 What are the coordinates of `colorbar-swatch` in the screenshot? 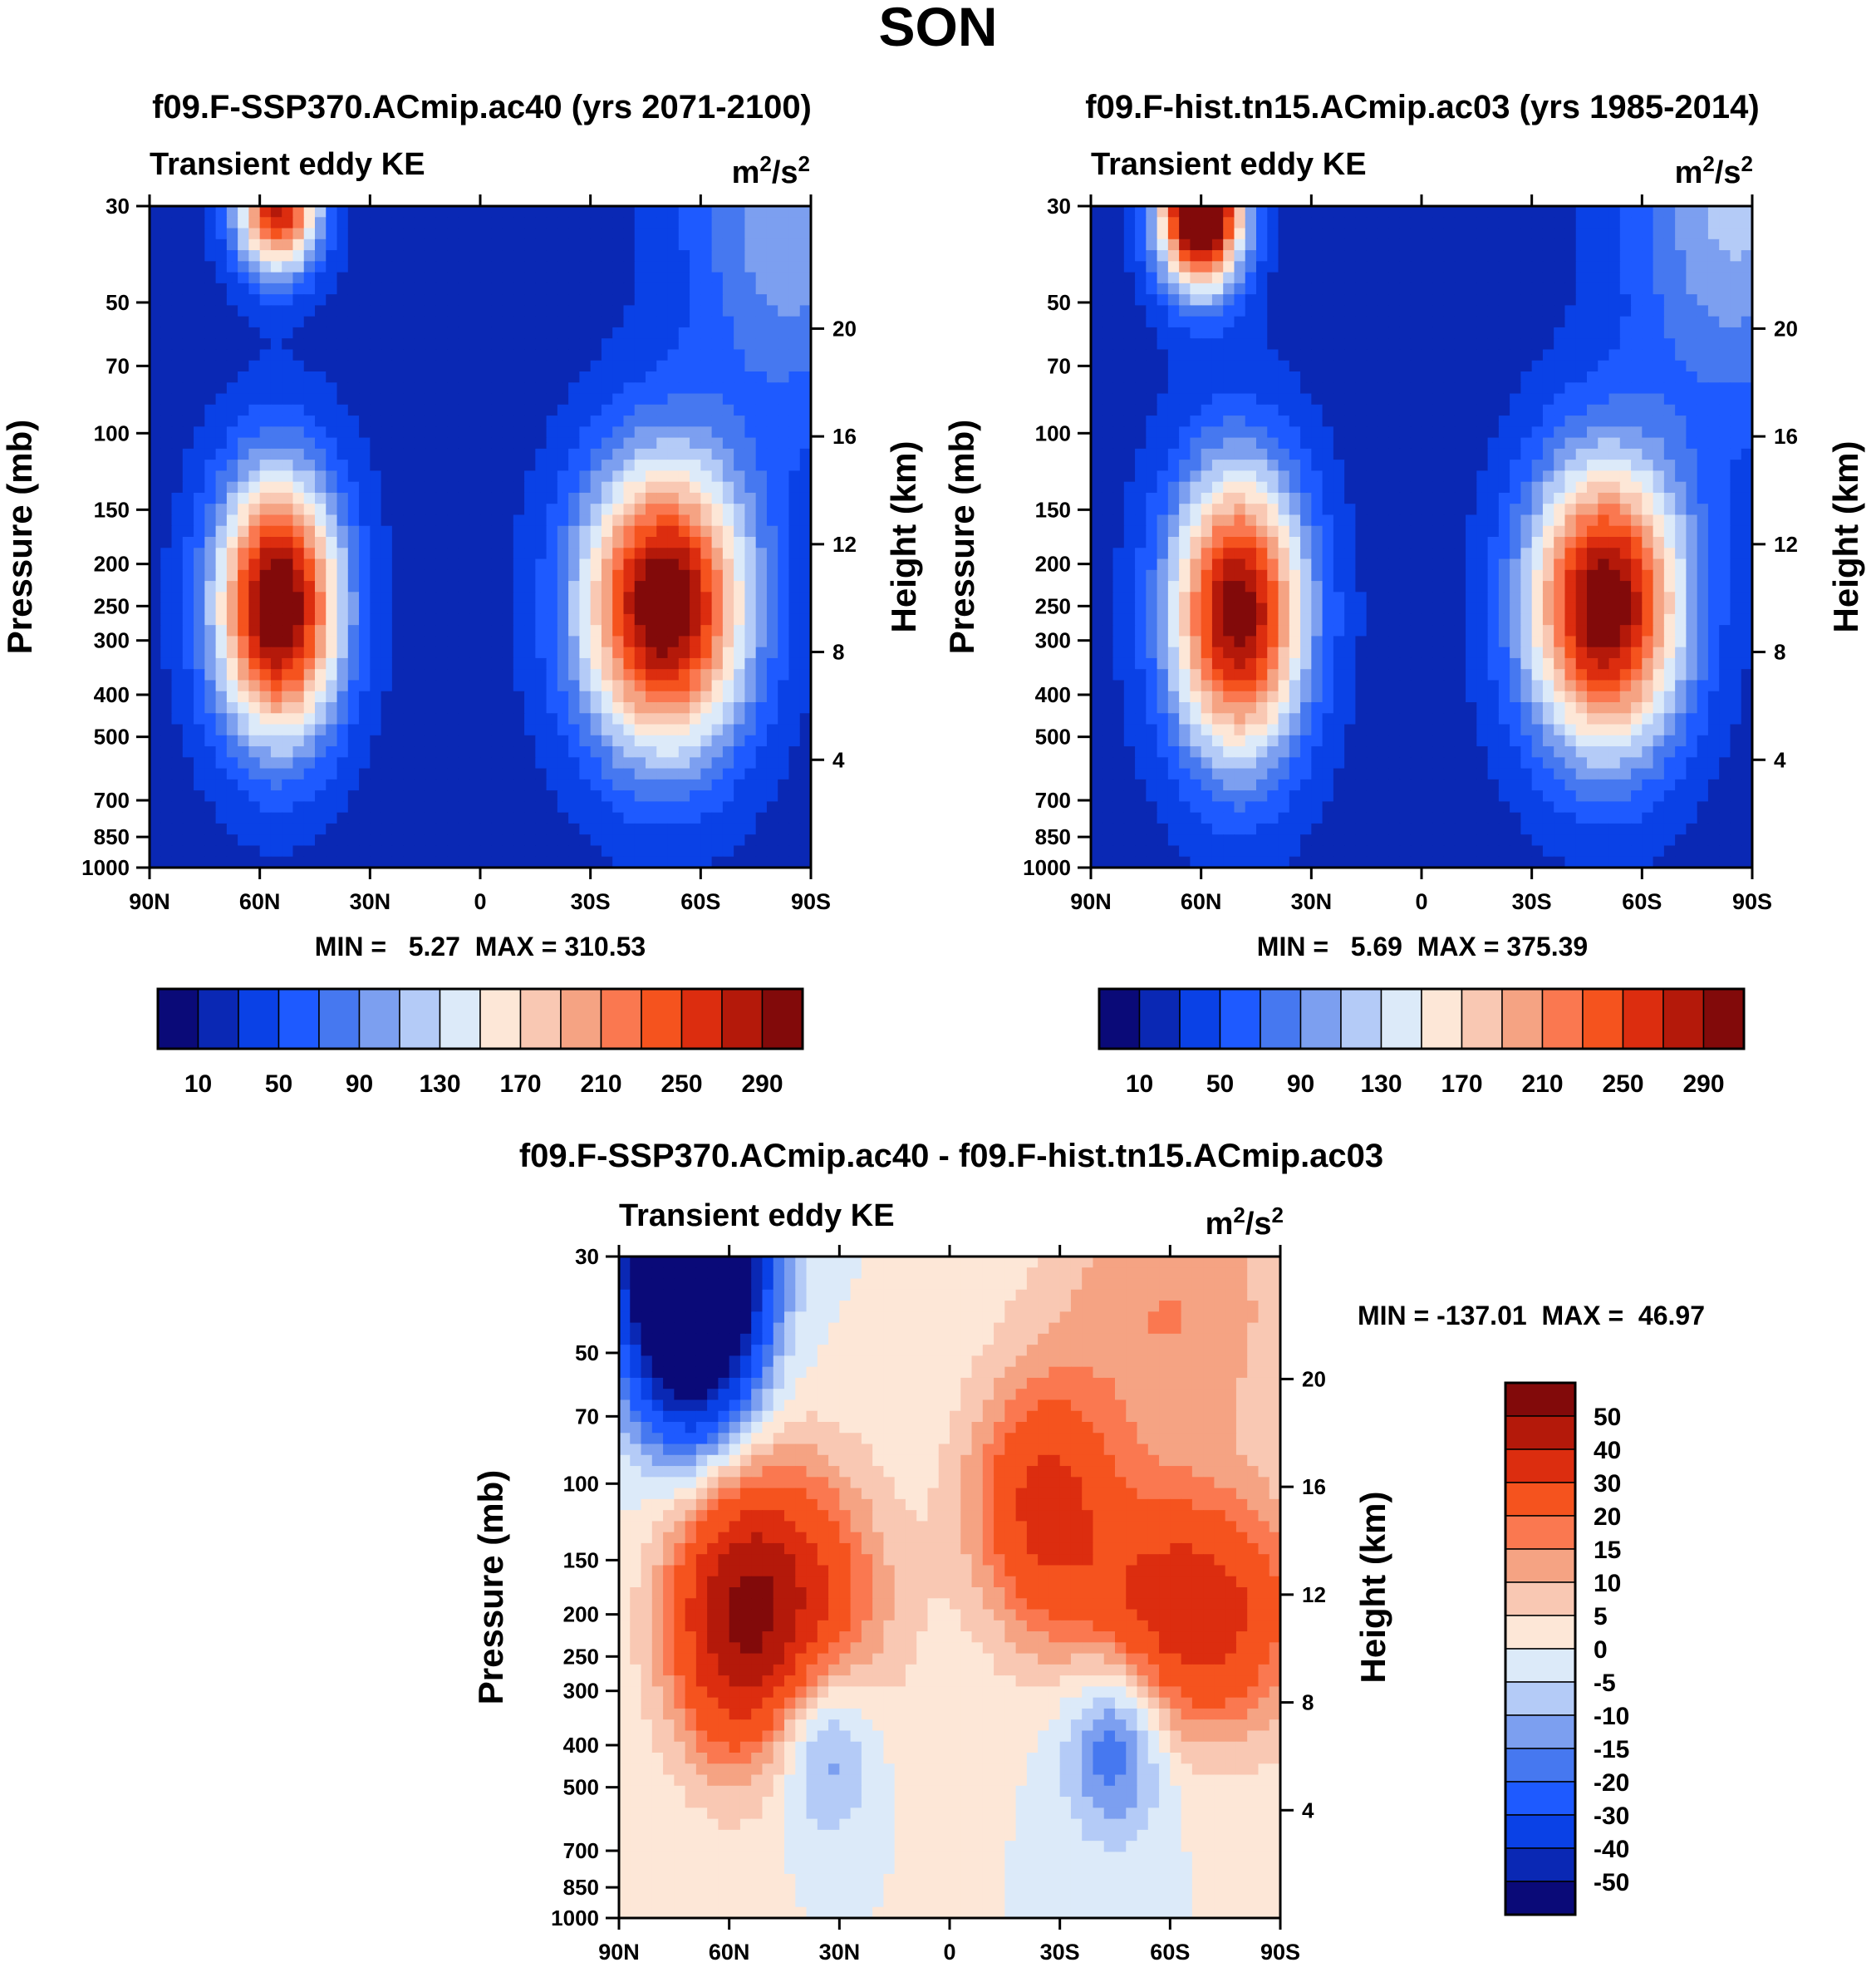 It's located at (420, 1019).